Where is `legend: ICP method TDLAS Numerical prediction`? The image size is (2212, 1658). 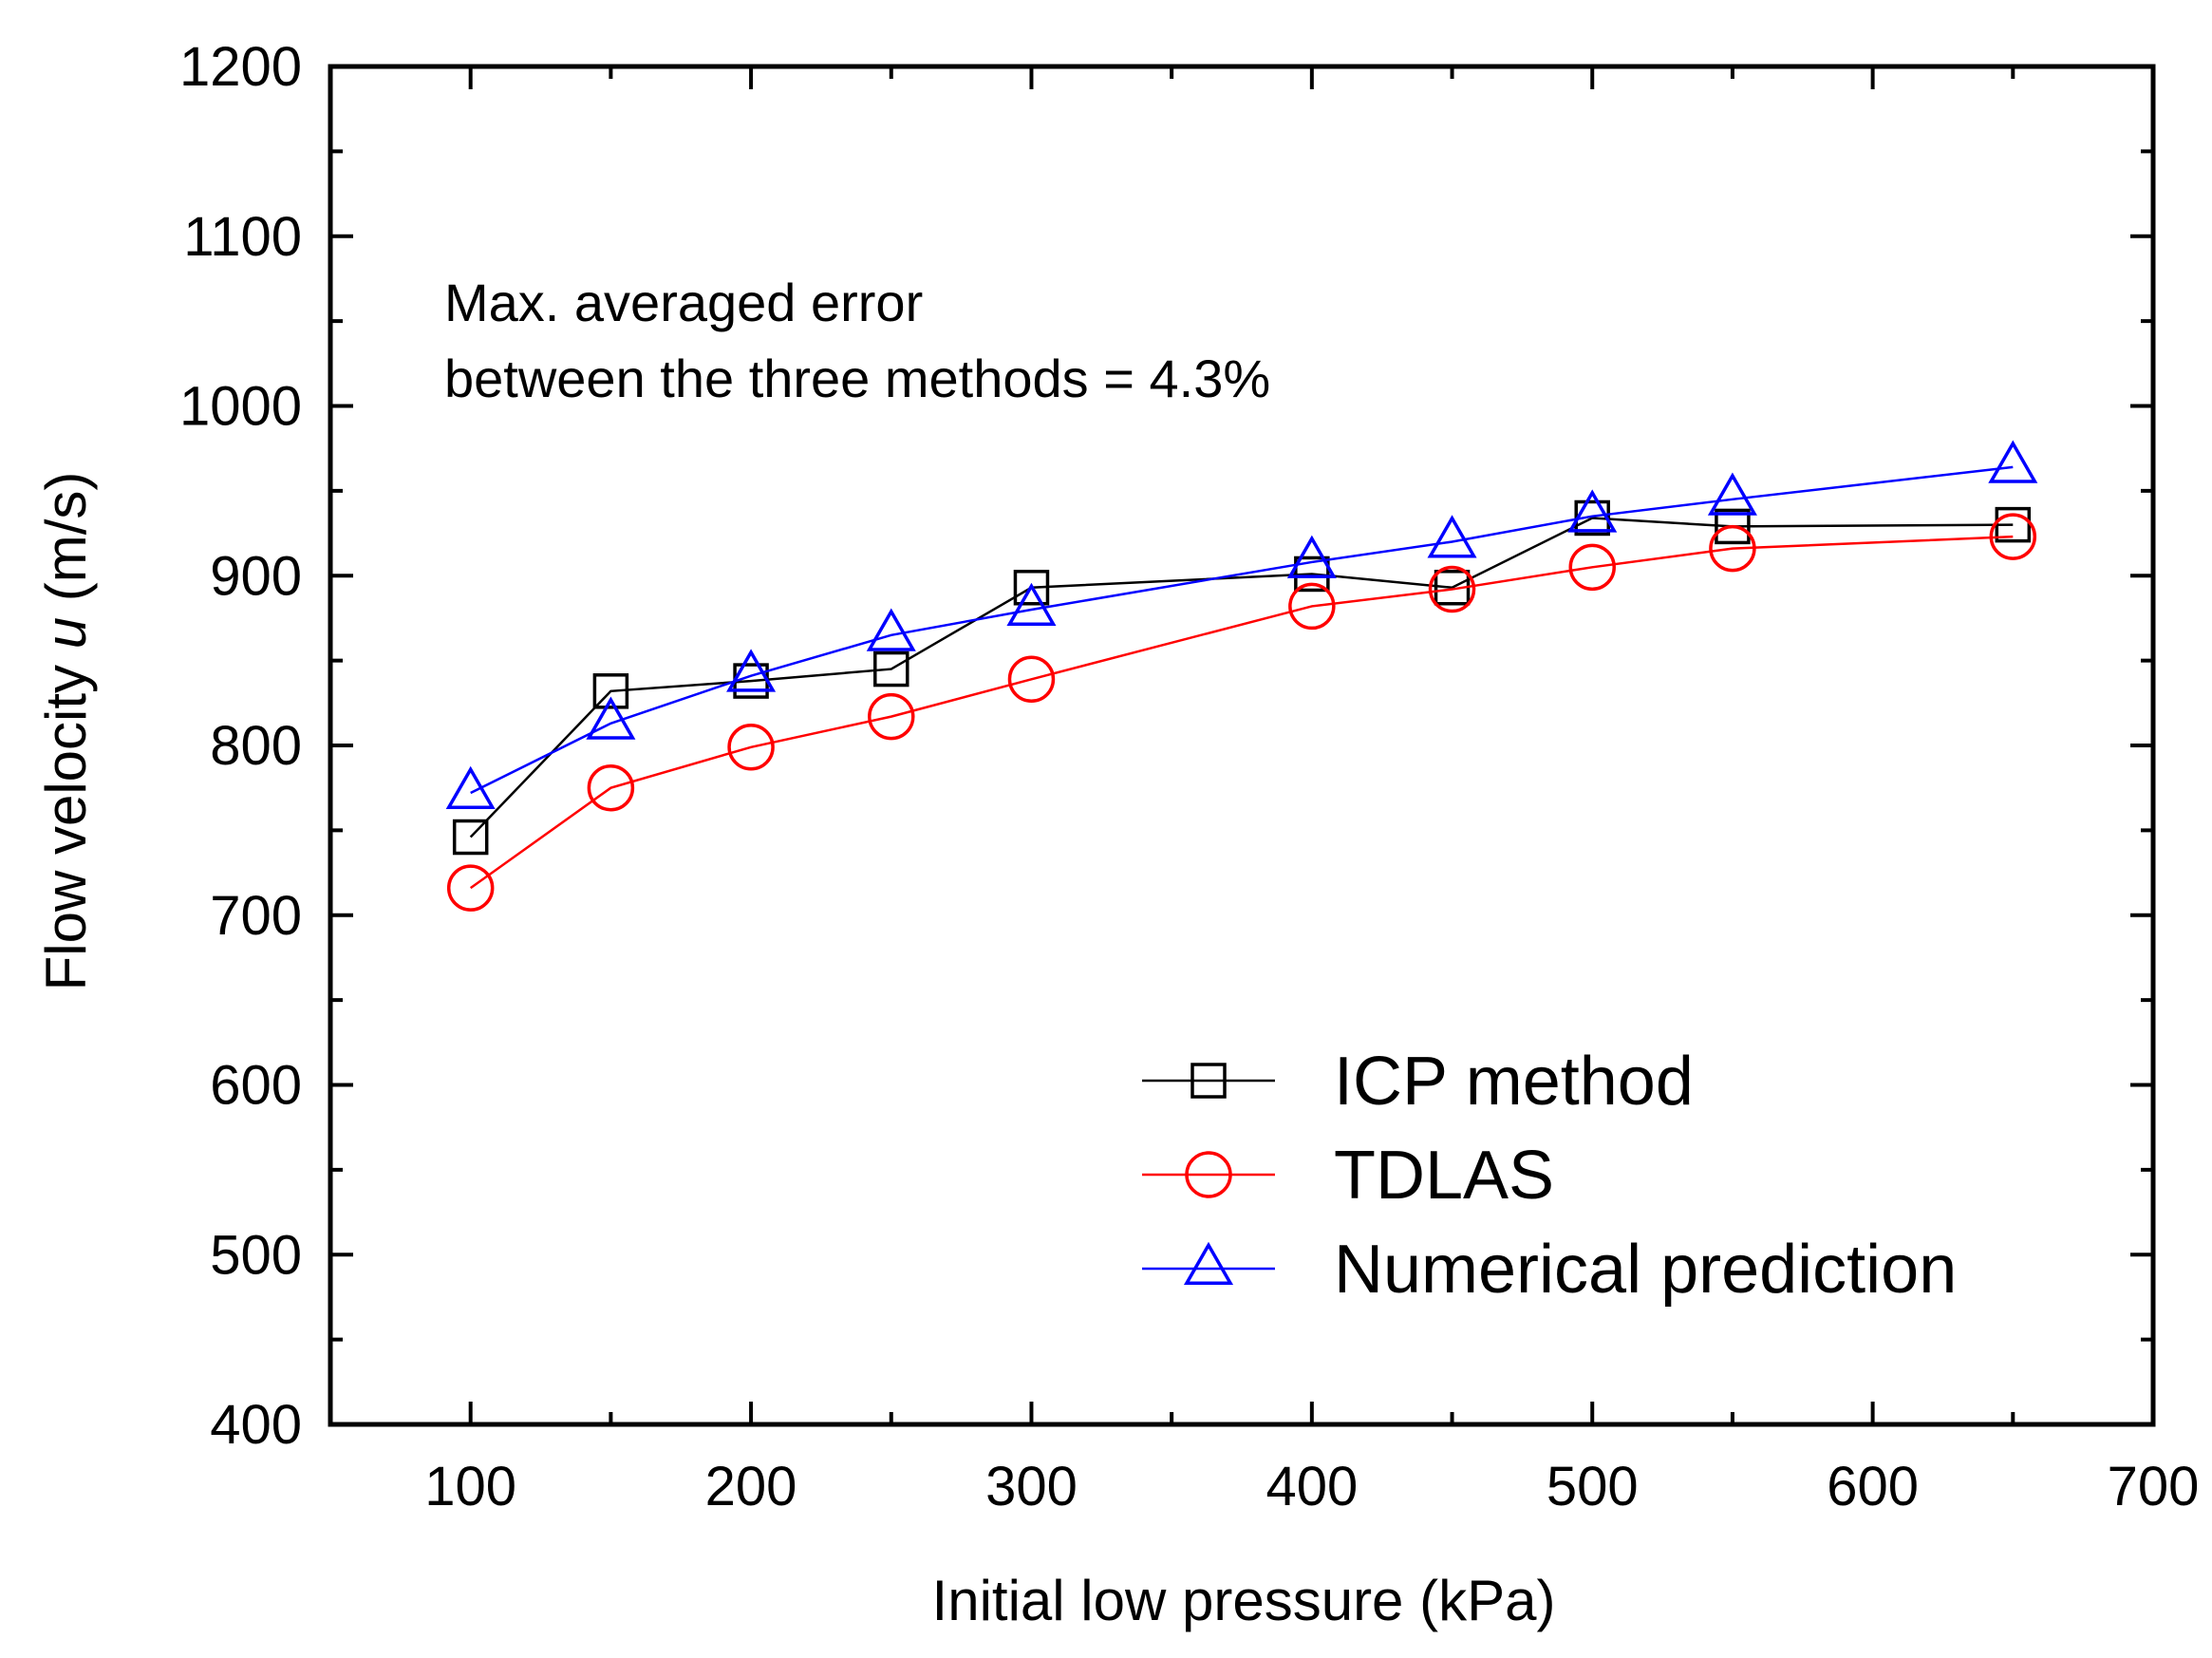 legend: ICP method TDLAS Numerical prediction is located at coordinates (1549, 1176).